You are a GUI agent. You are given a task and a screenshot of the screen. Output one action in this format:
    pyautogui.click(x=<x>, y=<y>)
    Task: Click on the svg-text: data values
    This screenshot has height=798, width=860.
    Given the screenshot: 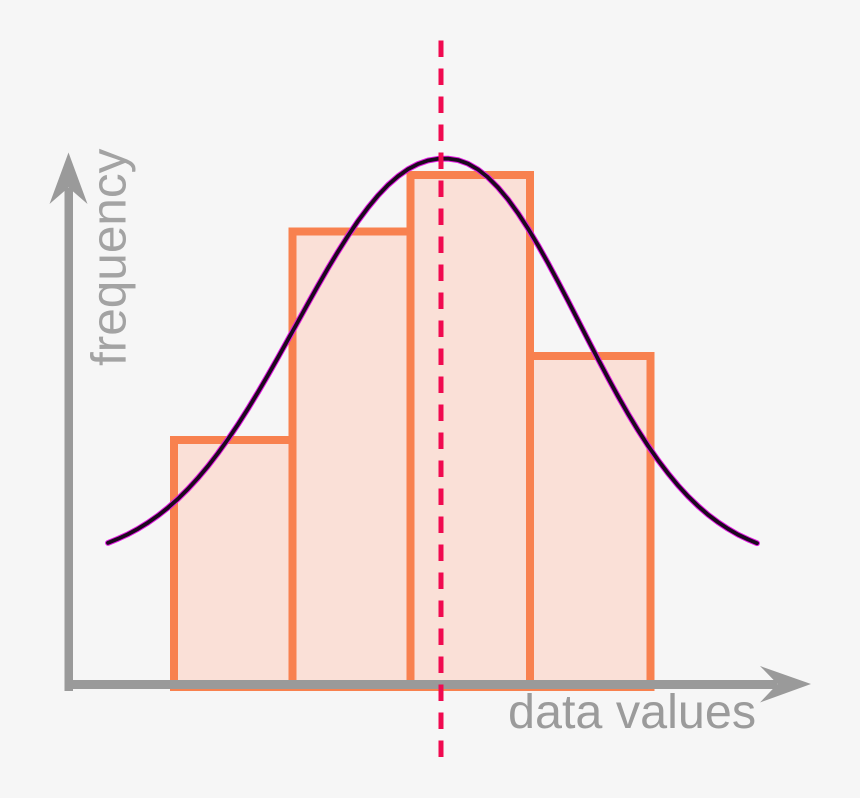 What is the action you would take?
    pyautogui.click(x=632, y=712)
    